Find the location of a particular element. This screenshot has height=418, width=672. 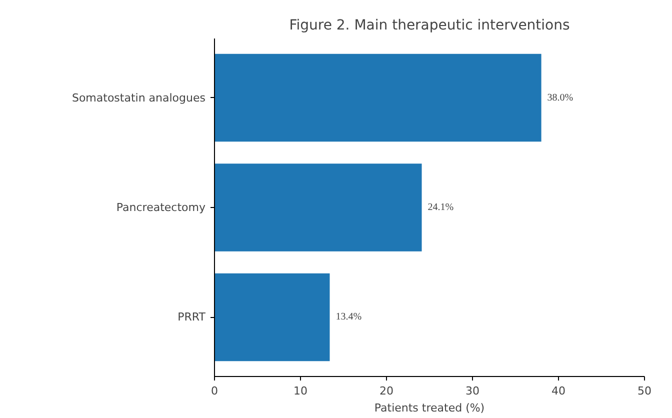

chart-title: Figure 2. Main therapeutic interventions is located at coordinates (429, 26).